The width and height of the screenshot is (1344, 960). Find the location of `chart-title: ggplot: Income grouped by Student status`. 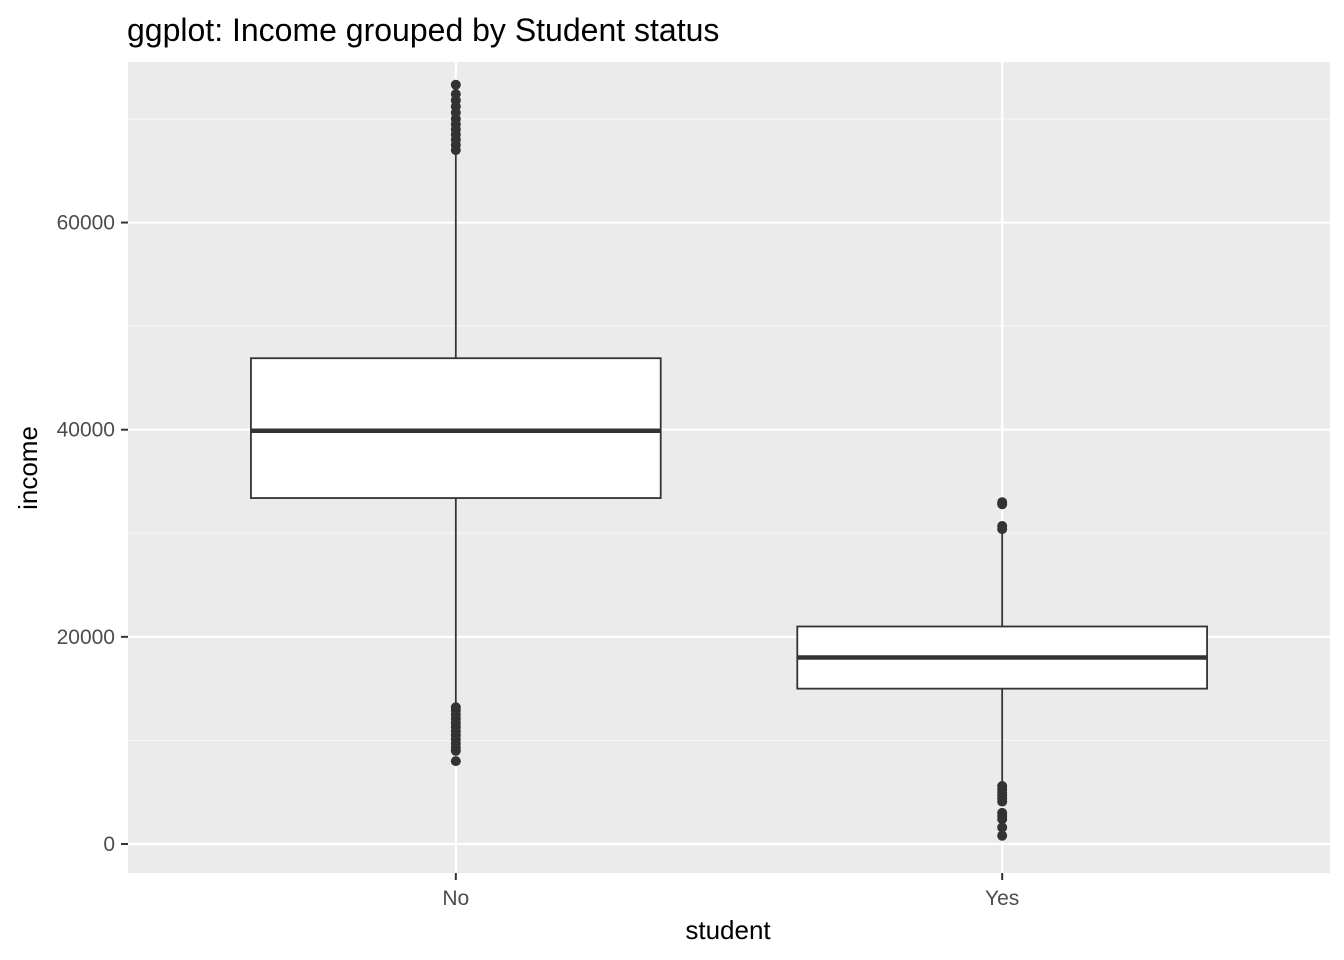

chart-title: ggplot: Income grouped by Student status is located at coordinates (423, 30).